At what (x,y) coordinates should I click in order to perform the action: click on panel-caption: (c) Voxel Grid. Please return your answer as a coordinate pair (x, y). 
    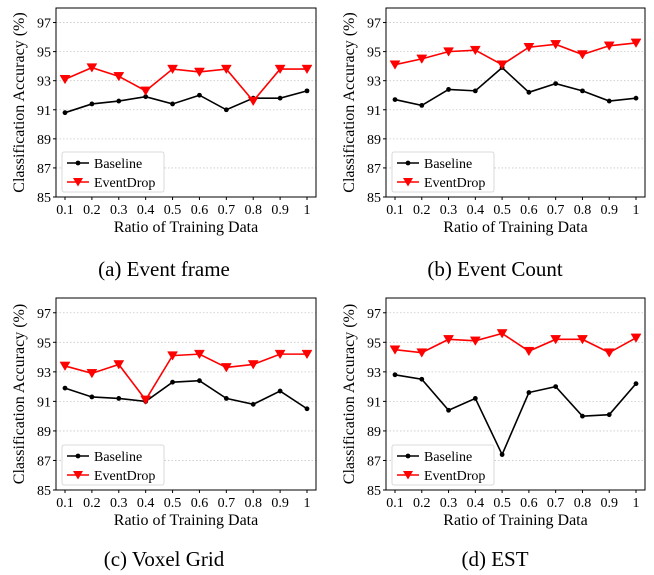
    Looking at the image, I should click on (164, 559).